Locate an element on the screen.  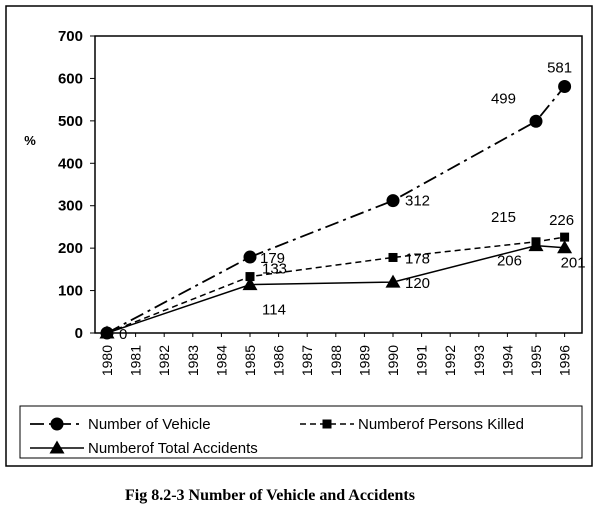
data-label: 215 is located at coordinates (503, 217).